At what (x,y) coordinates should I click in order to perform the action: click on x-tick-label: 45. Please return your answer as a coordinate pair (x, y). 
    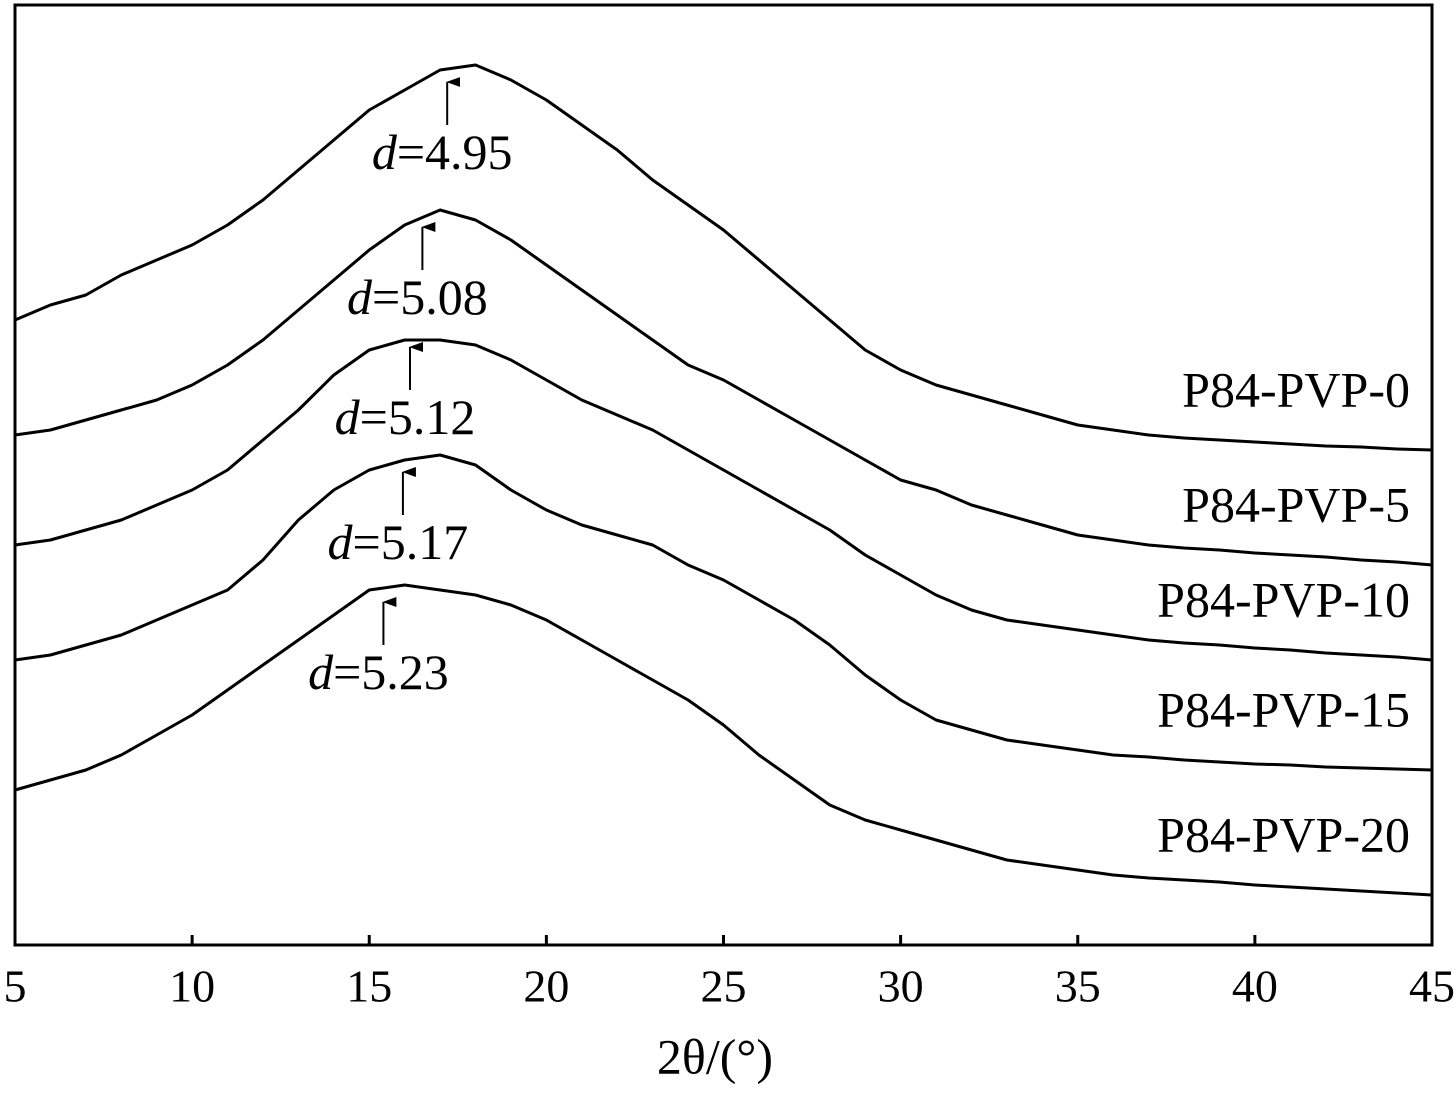
    Looking at the image, I should click on (1431, 986).